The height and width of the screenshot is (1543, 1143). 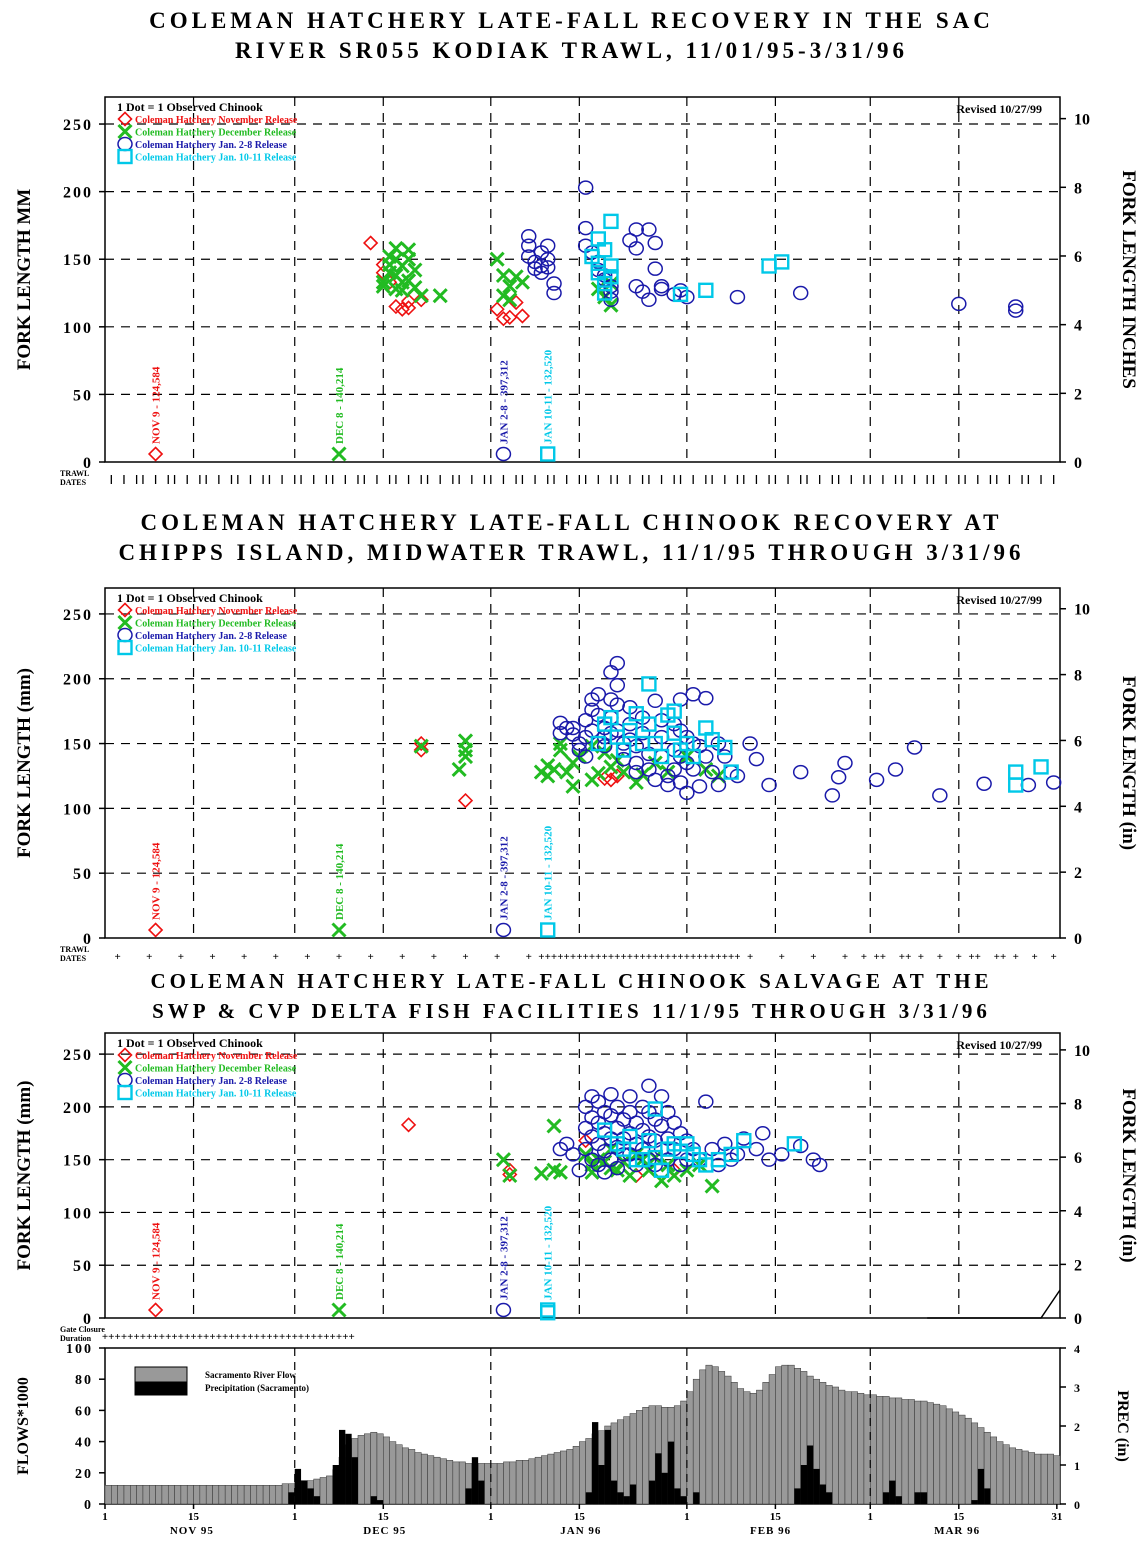 What do you see at coordinates (776, 1517) in the screenshot?
I see `x-tick-label: 15` at bounding box center [776, 1517].